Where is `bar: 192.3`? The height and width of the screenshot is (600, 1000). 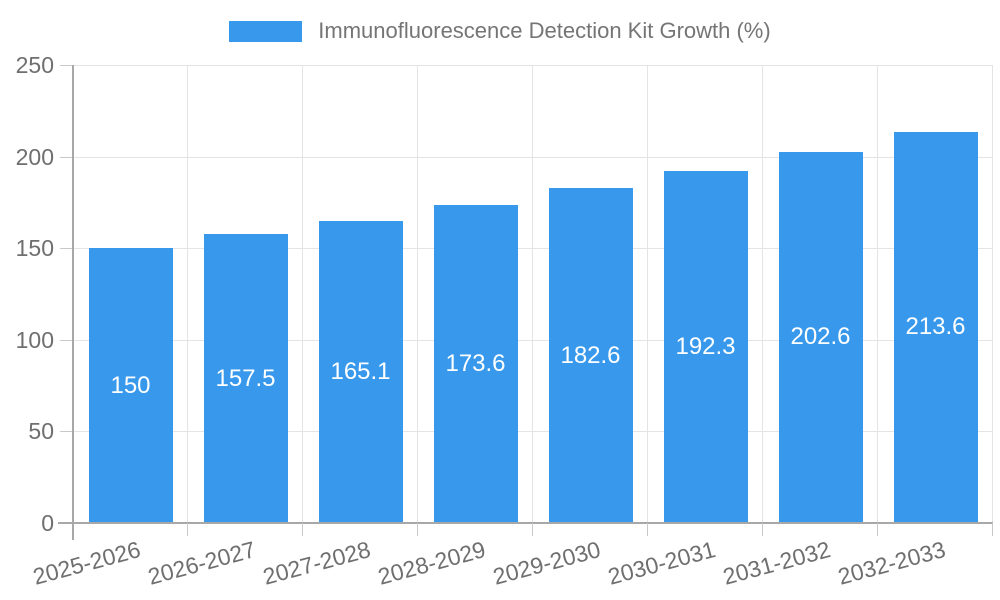 bar: 192.3 is located at coordinates (705, 346).